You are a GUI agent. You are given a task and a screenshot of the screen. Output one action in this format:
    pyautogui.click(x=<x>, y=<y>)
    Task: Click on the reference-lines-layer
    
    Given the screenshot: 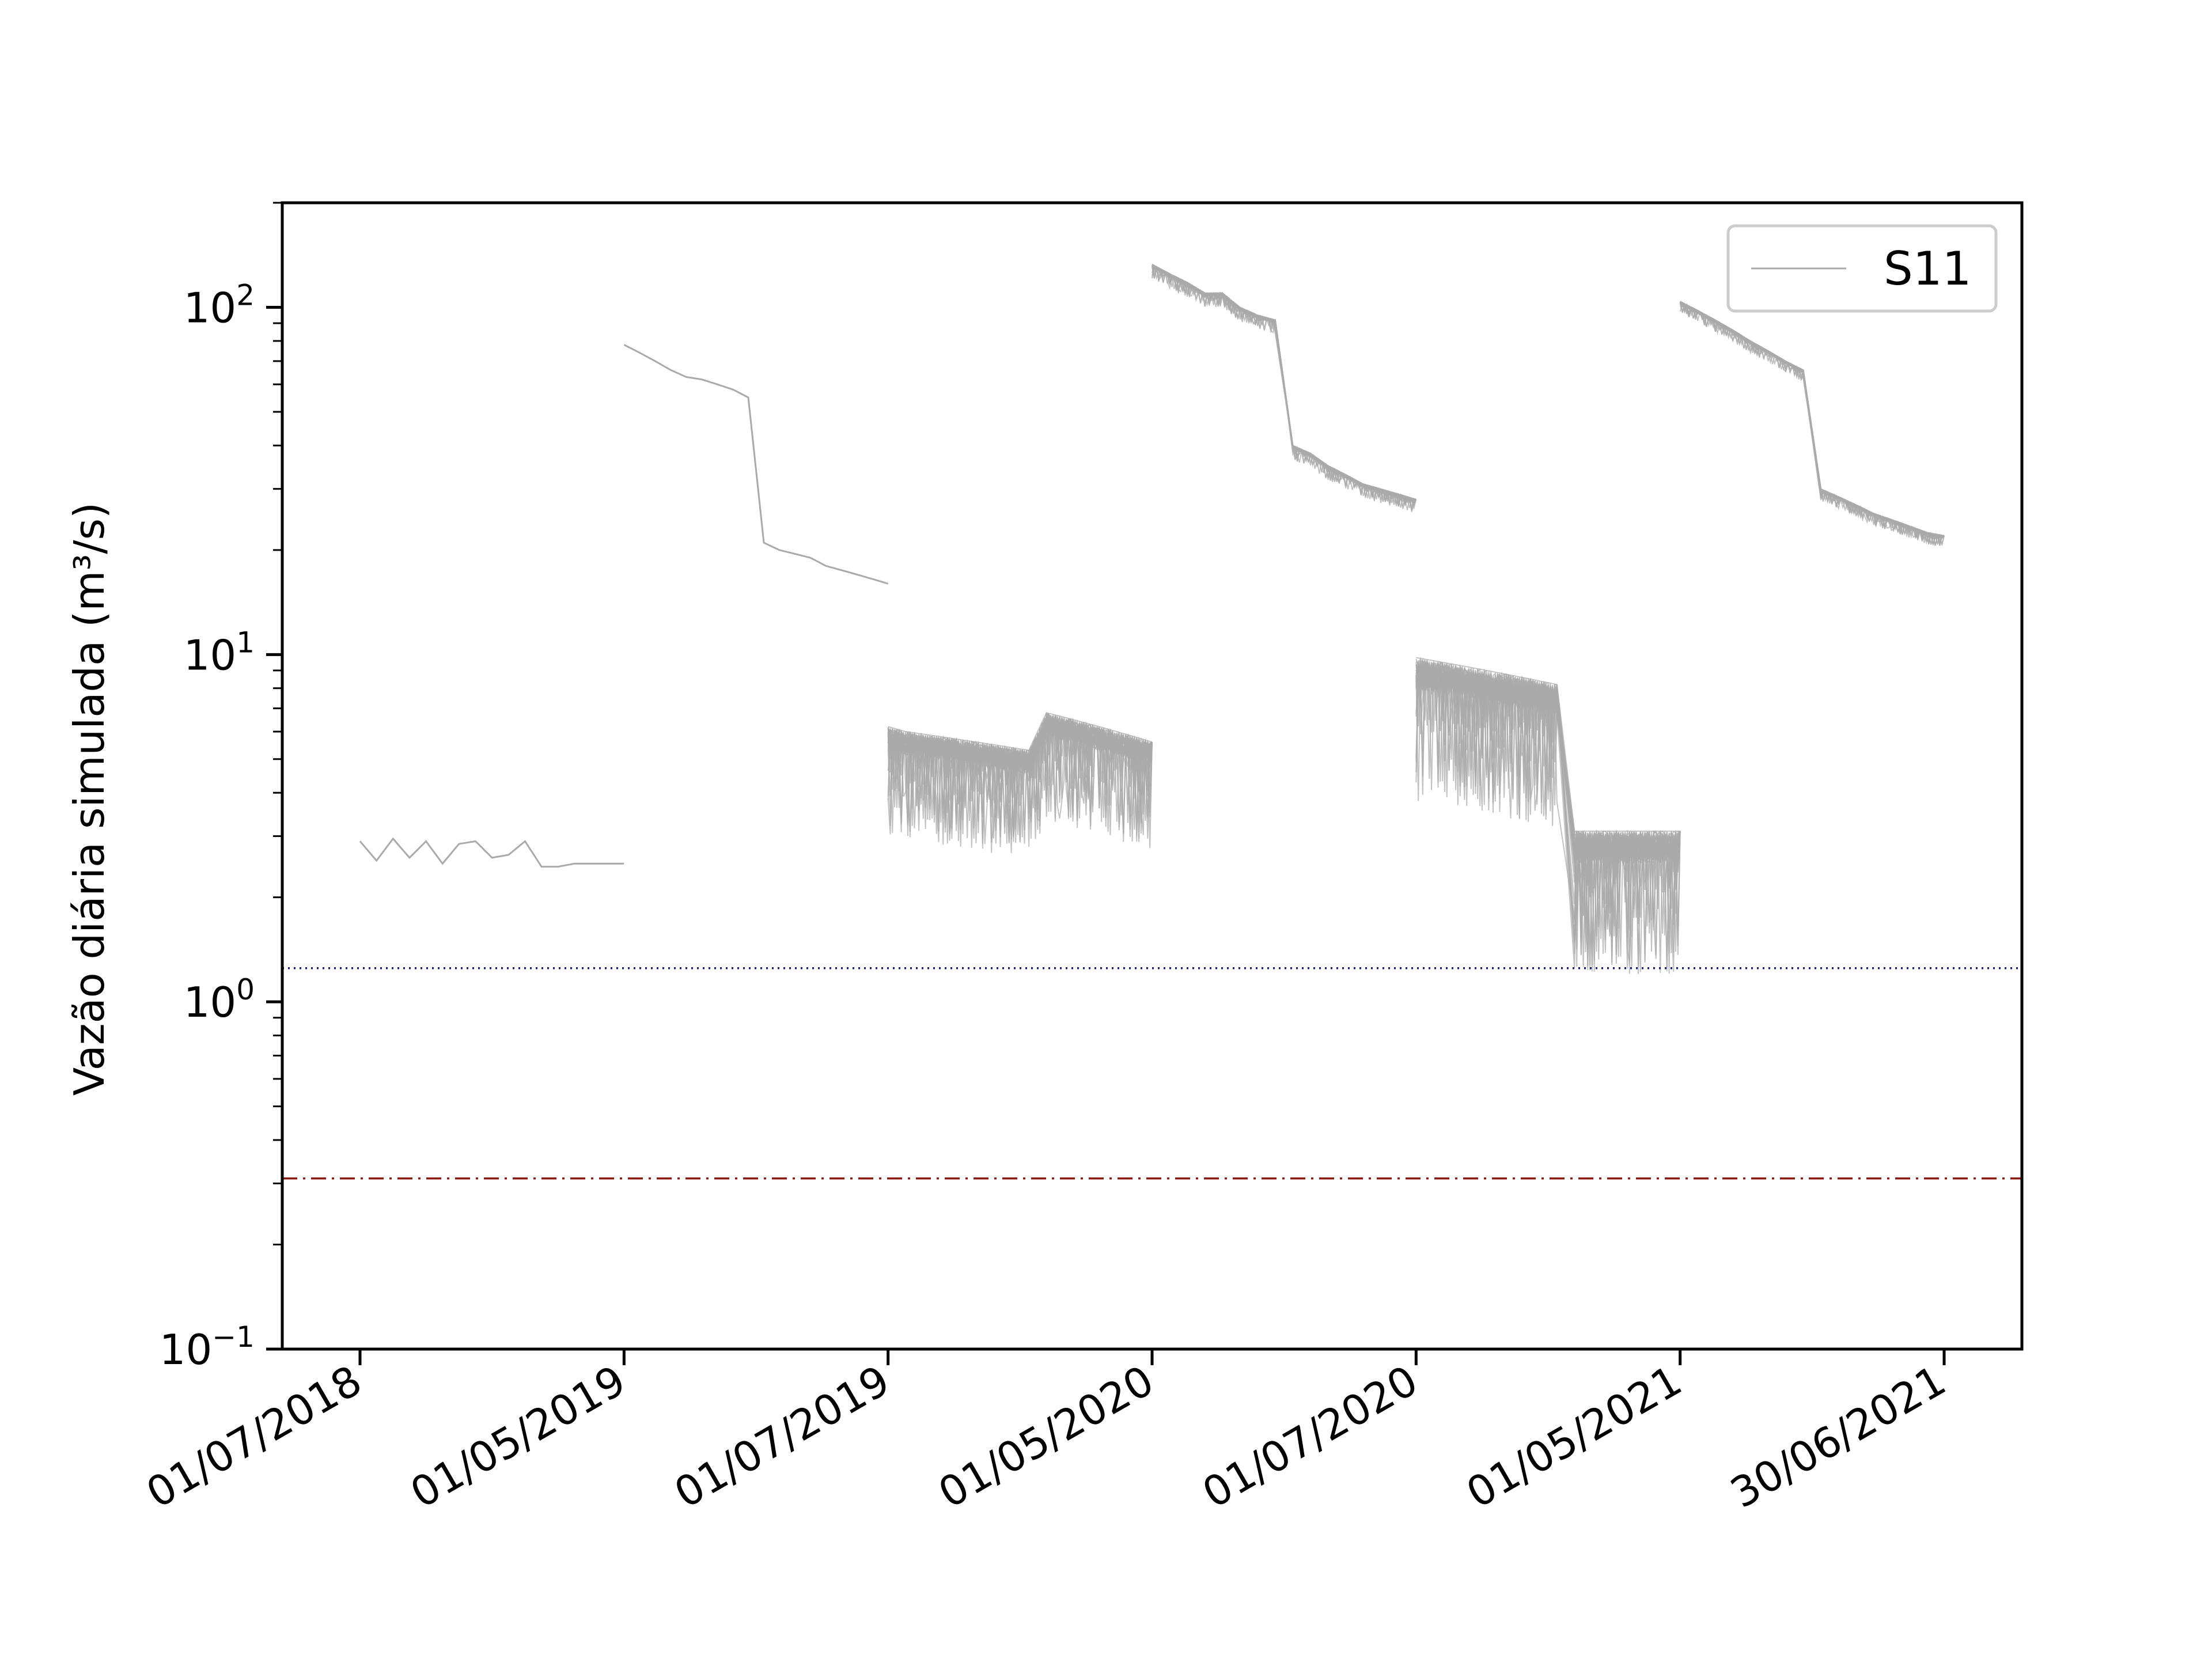 What is the action you would take?
    pyautogui.click(x=1152, y=1073)
    